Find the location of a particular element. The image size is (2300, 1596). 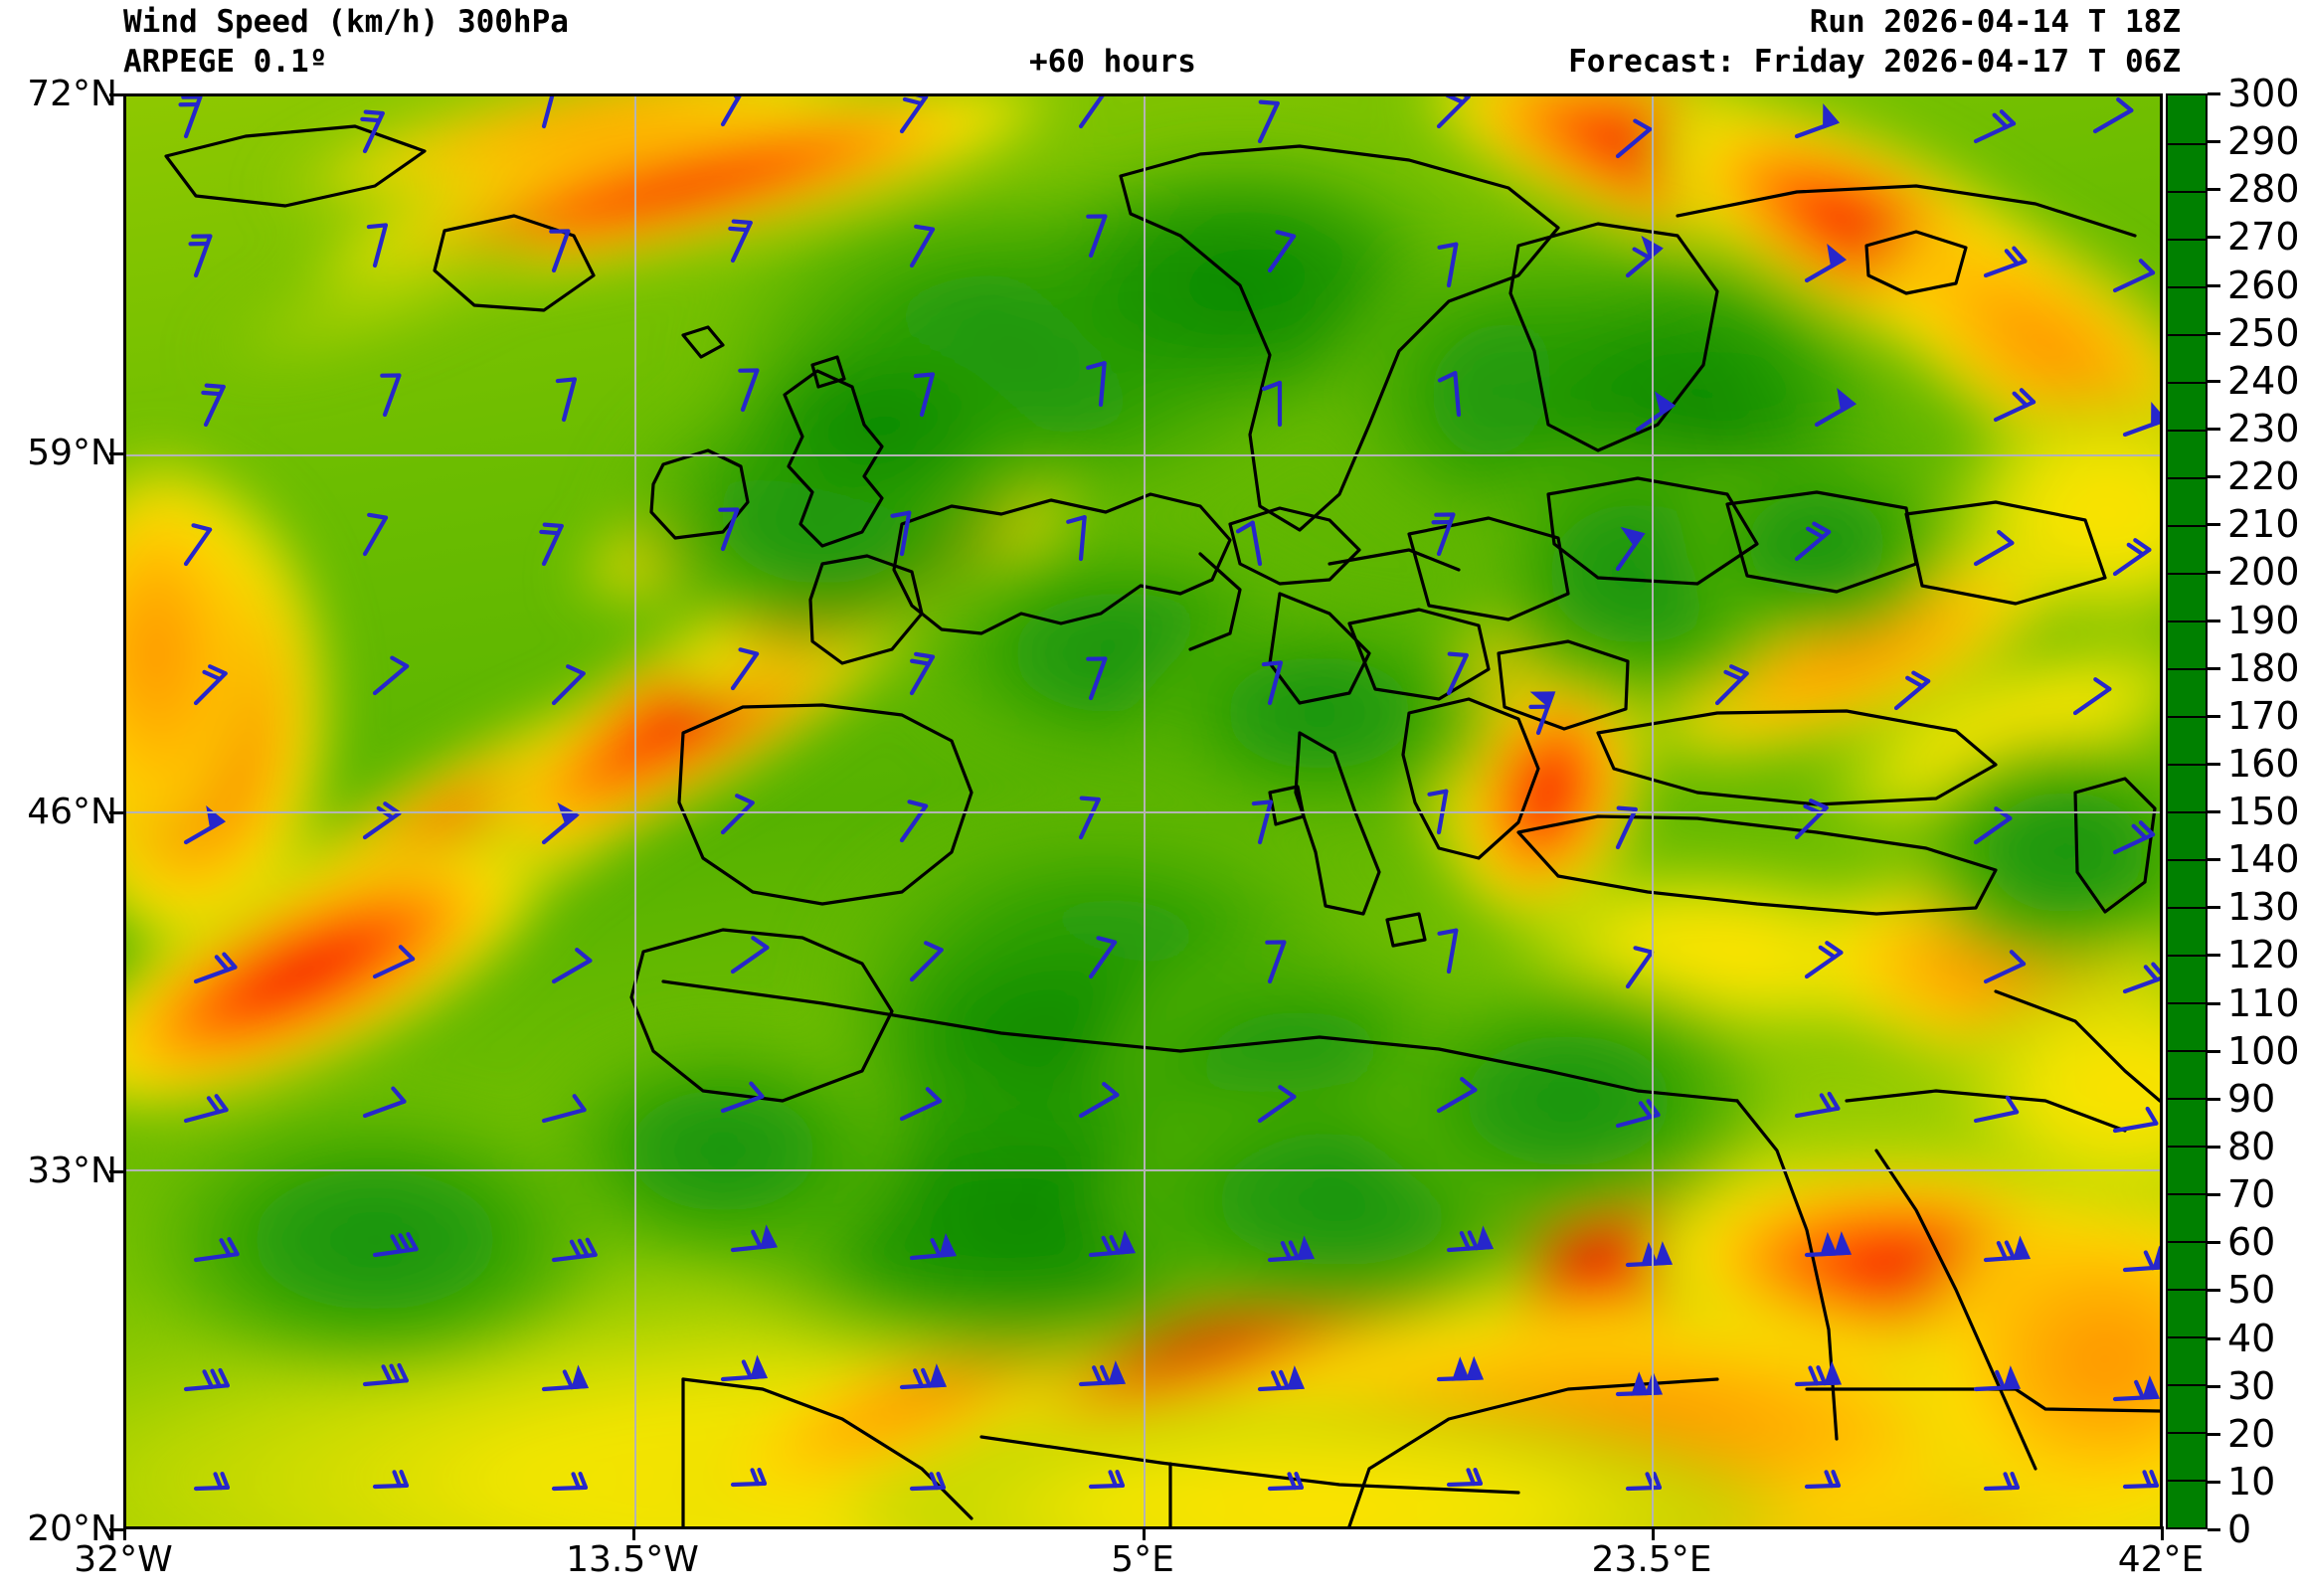

x-tick-5e is located at coordinates (1144, 1533).